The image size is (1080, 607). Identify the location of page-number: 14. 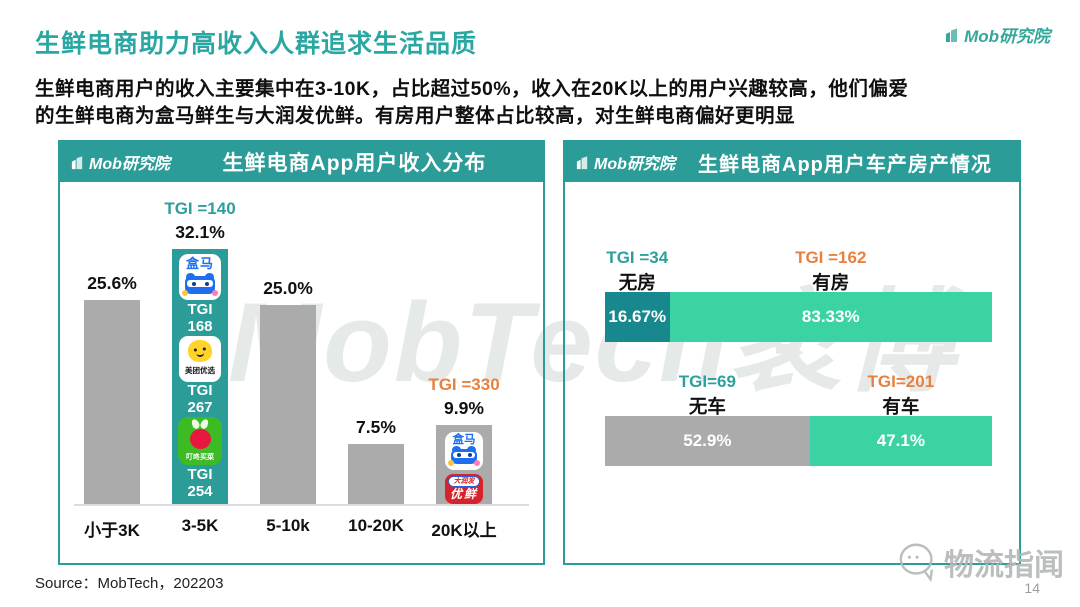
(1032, 588).